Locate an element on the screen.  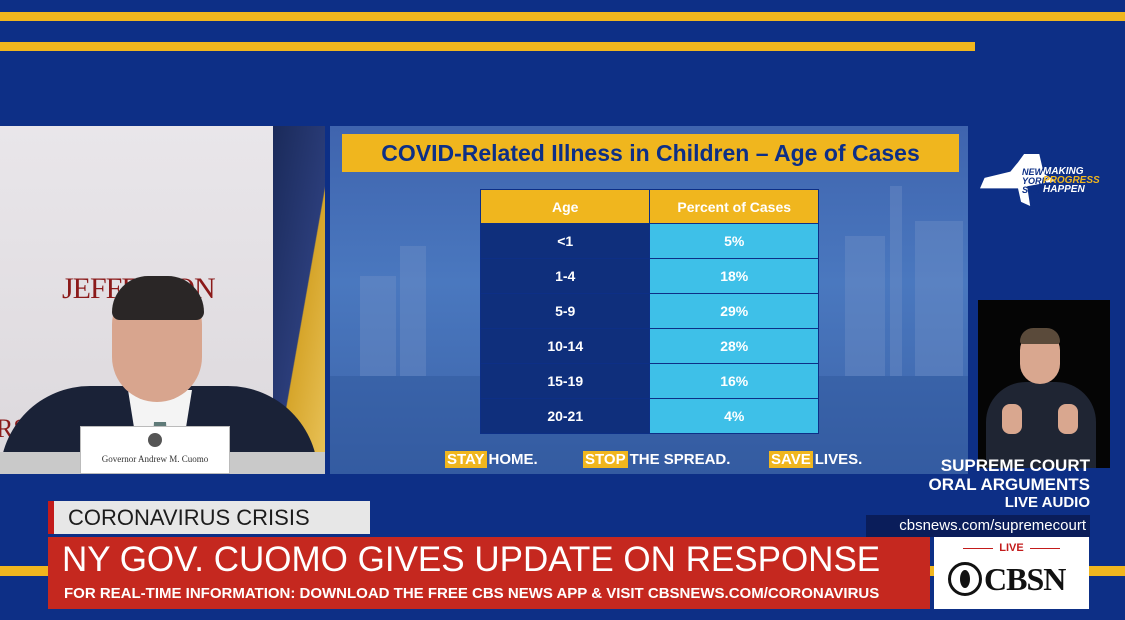
table-row: <1 5% is located at coordinates (649, 241).